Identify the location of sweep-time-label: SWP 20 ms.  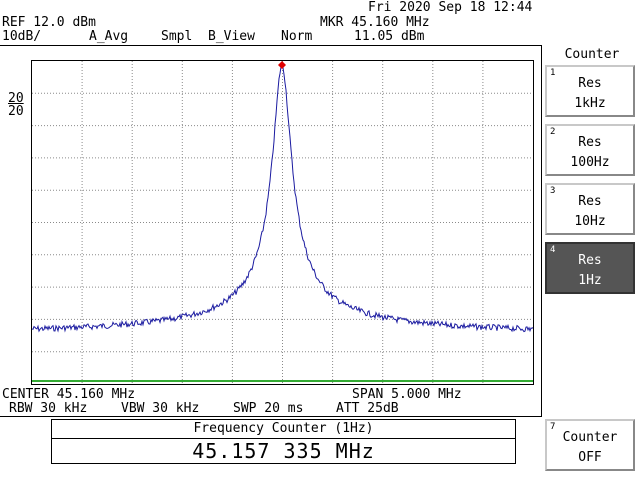
(268, 408).